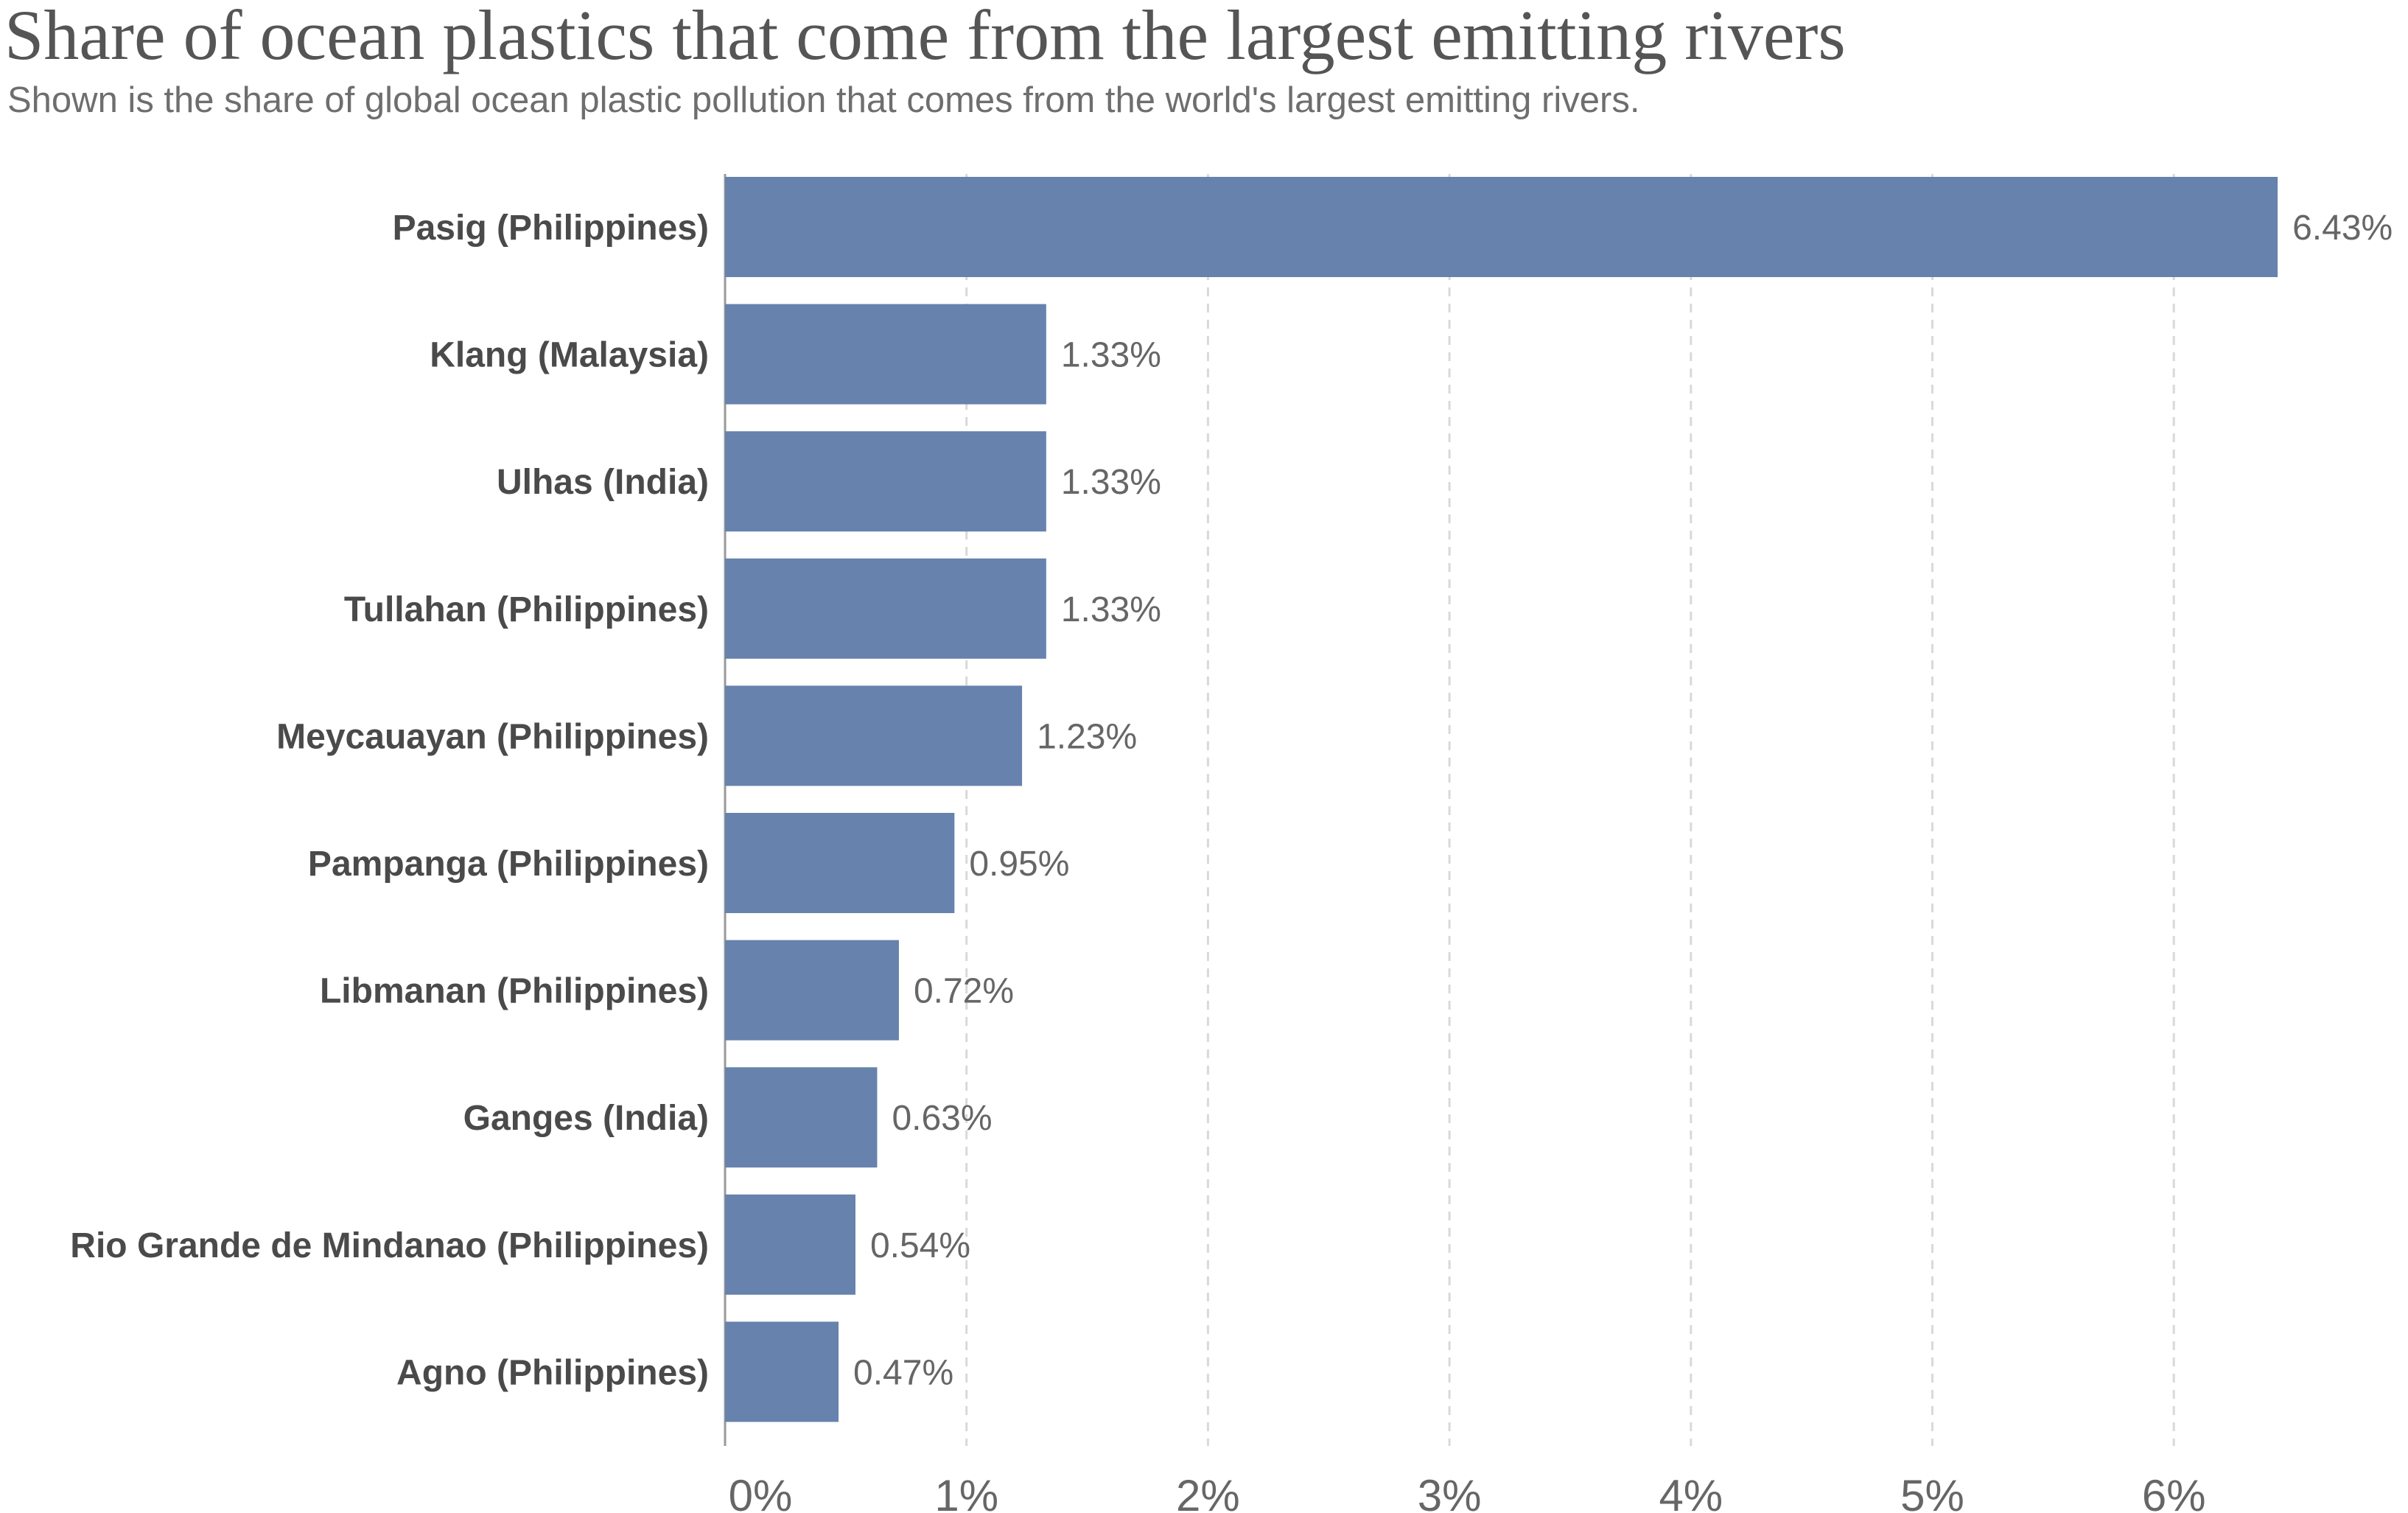  What do you see at coordinates (493, 736) in the screenshot?
I see `category-label: Meycauayan (Philippines)` at bounding box center [493, 736].